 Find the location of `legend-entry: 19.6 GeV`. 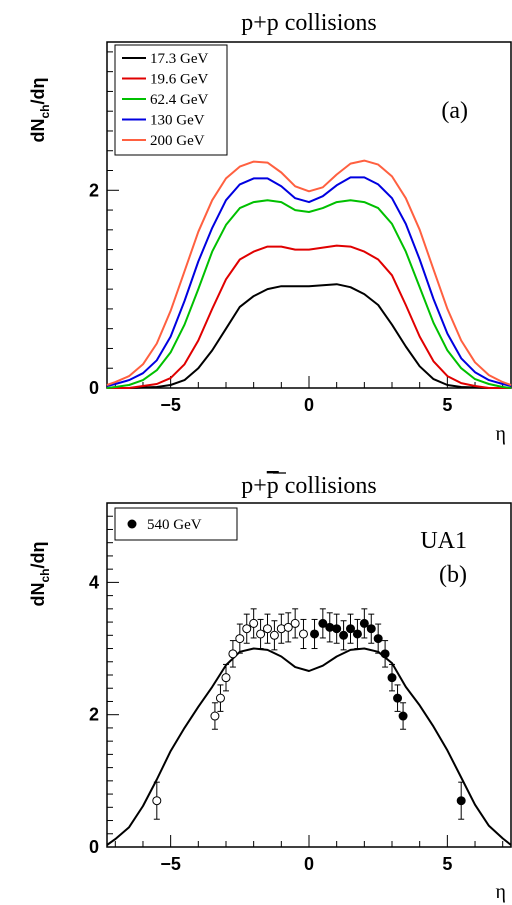

legend-entry: 19.6 GeV is located at coordinates (179, 80).